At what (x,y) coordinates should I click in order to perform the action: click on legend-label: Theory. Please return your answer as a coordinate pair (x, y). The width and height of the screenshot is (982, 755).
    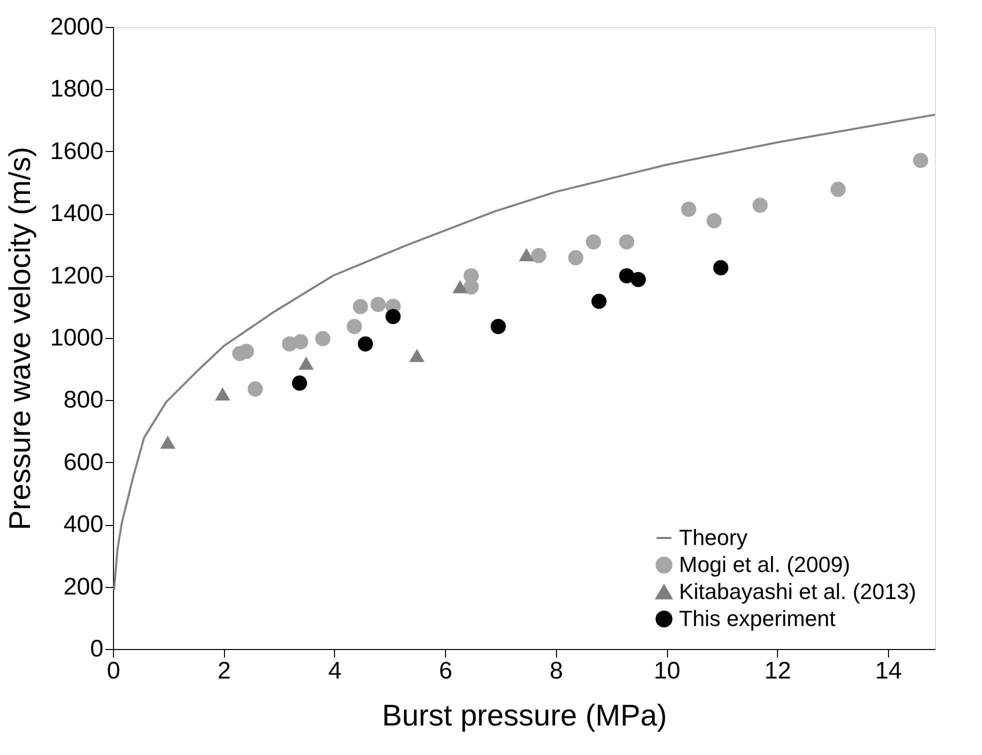
    Looking at the image, I should click on (713, 537).